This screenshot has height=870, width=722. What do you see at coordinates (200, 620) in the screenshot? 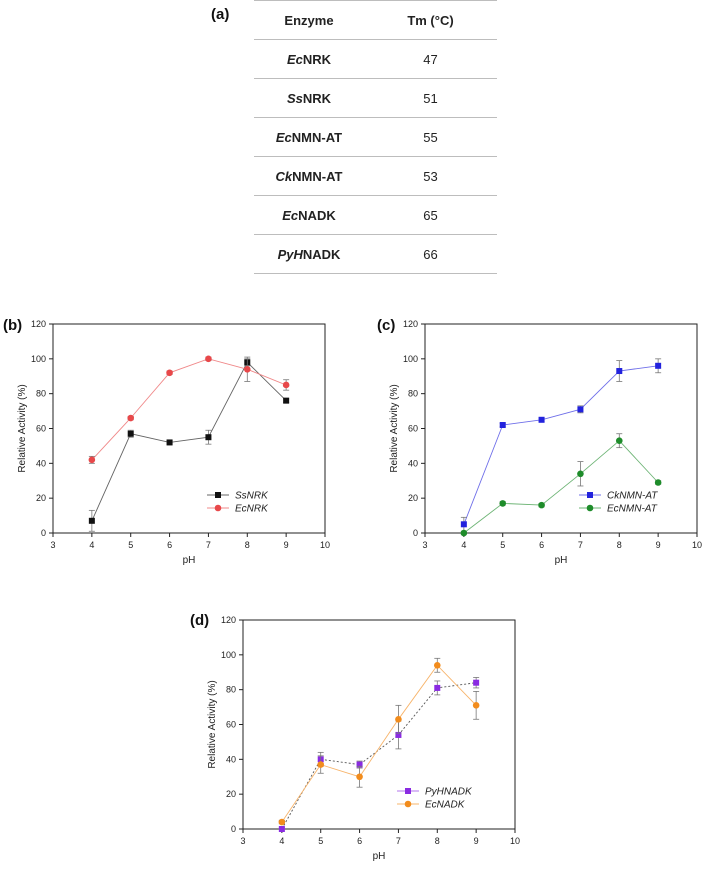
I see `panel-label-d: (d)` at bounding box center [200, 620].